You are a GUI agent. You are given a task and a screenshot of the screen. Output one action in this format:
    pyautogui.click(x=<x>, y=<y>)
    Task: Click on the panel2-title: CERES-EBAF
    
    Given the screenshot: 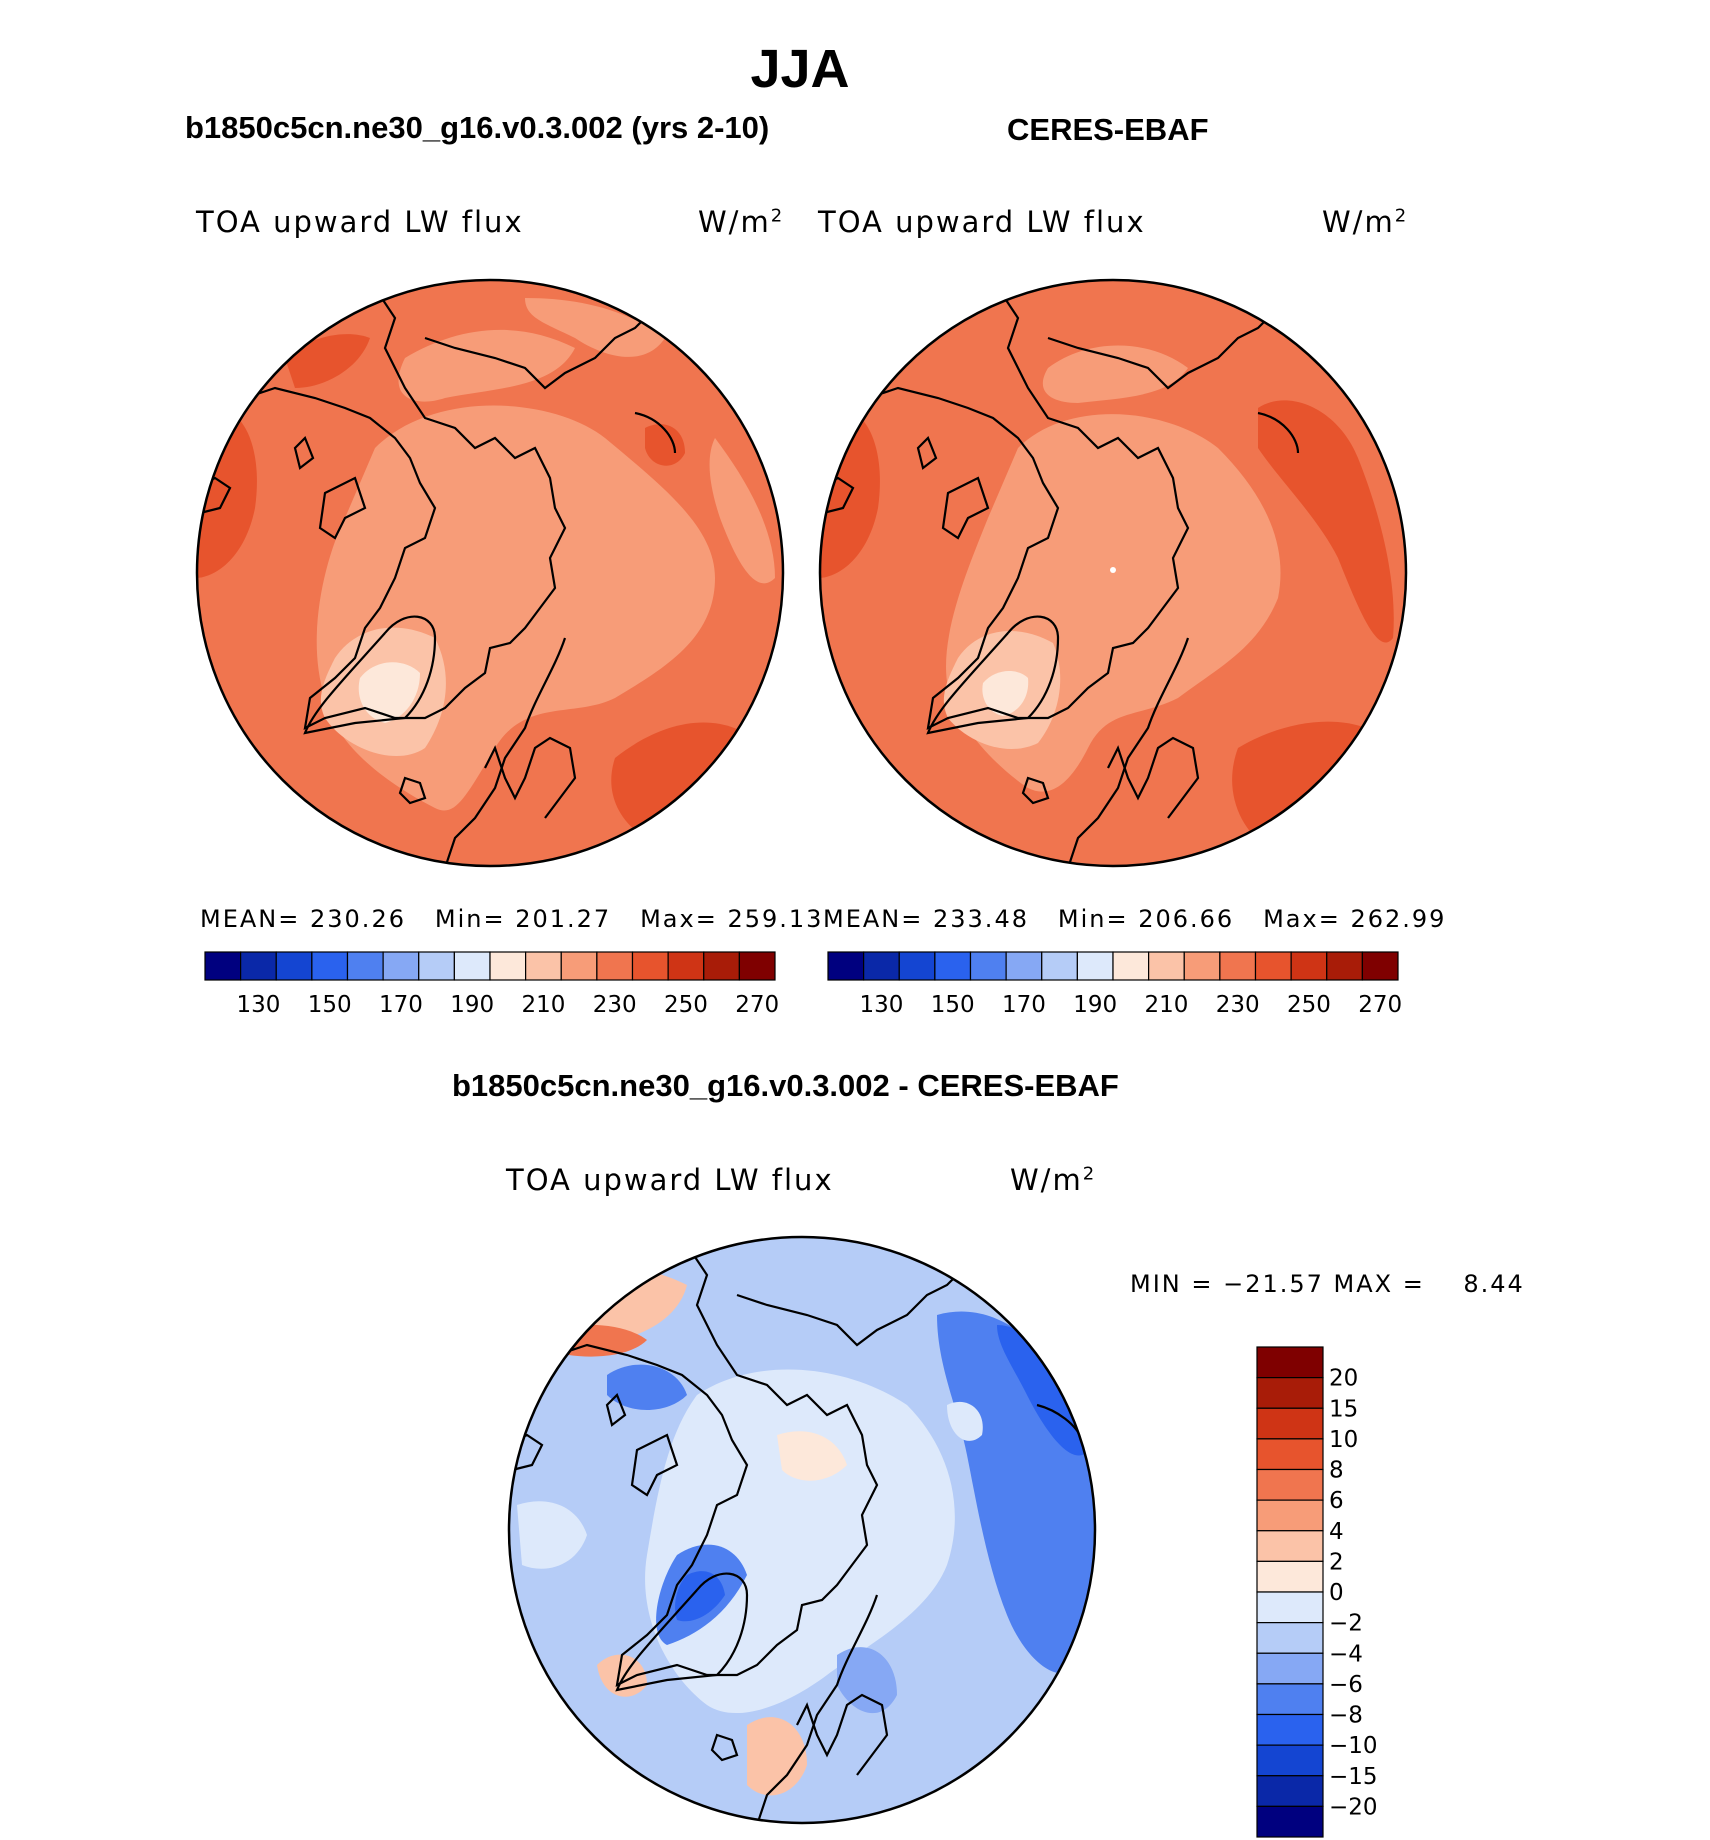 What is the action you would take?
    pyautogui.click(x=1108, y=129)
    